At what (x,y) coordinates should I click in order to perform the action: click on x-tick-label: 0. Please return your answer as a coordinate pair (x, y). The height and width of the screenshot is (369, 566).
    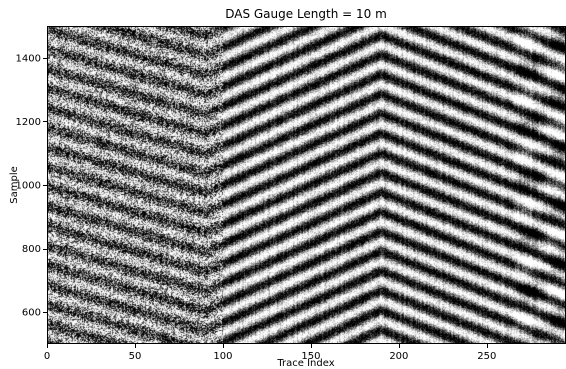
    Looking at the image, I should click on (47, 356).